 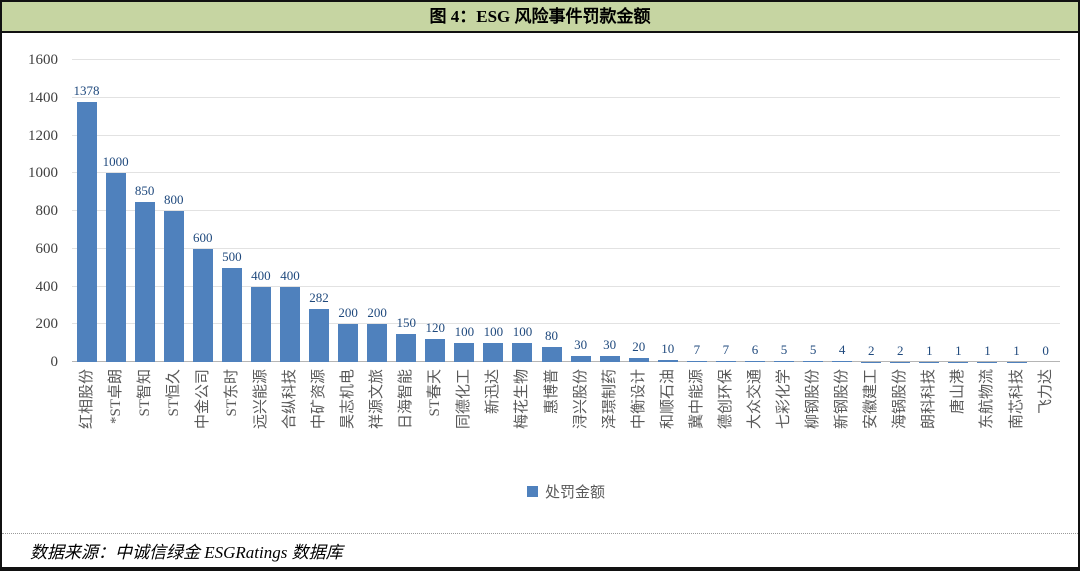 What do you see at coordinates (464, 399) in the screenshot?
I see `category-label: 同德化工` at bounding box center [464, 399].